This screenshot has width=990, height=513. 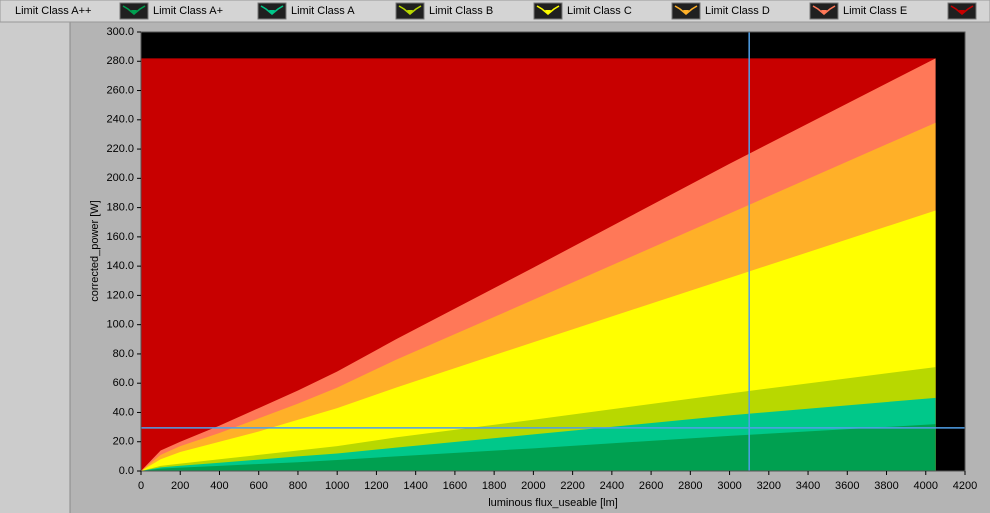 What do you see at coordinates (599, 11) in the screenshot?
I see `legend-label: Limit Class C` at bounding box center [599, 11].